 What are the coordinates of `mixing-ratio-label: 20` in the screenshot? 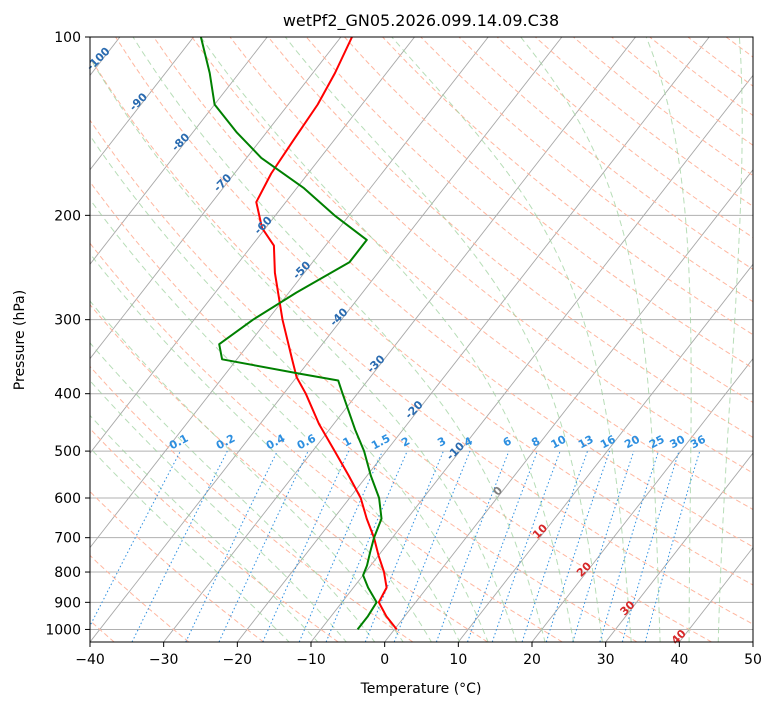 It's located at (632, 441).